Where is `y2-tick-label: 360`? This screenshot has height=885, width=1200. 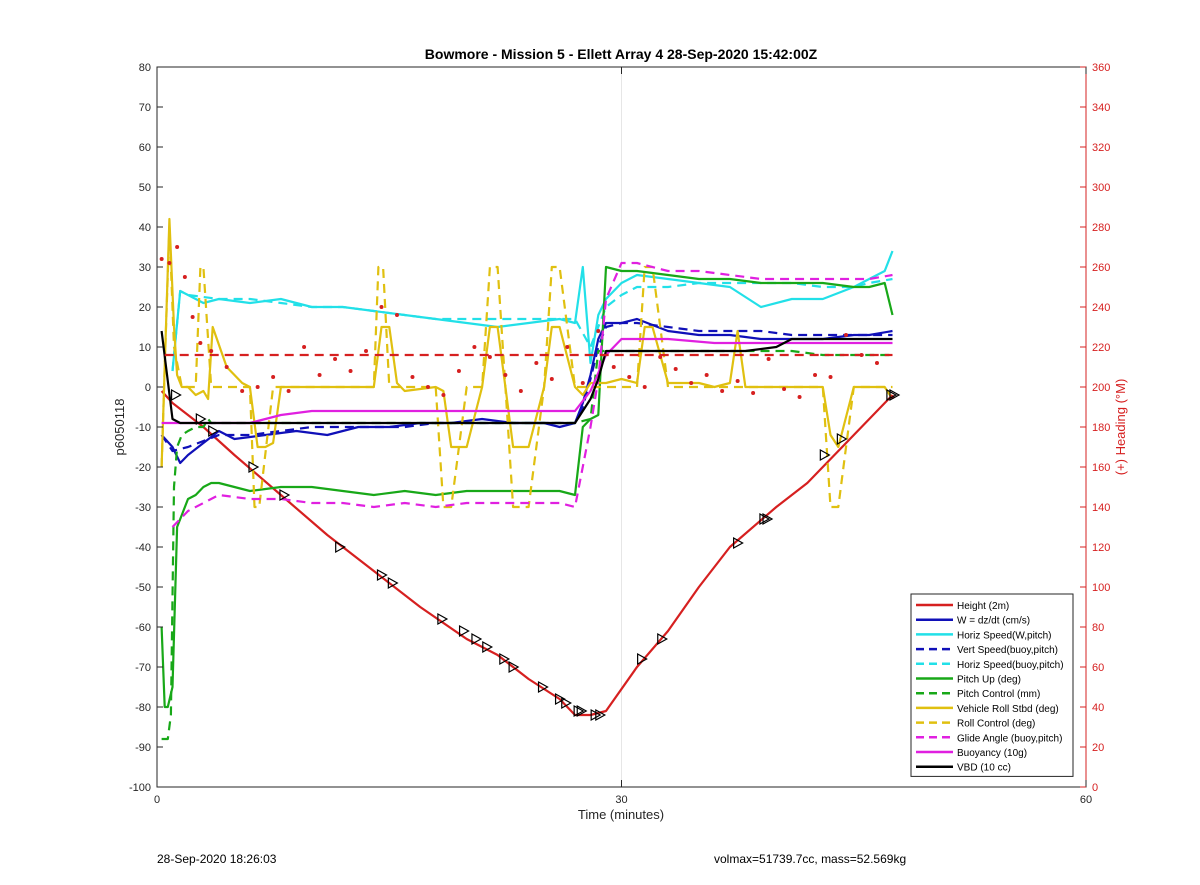 y2-tick-label: 360 is located at coordinates (1101, 68).